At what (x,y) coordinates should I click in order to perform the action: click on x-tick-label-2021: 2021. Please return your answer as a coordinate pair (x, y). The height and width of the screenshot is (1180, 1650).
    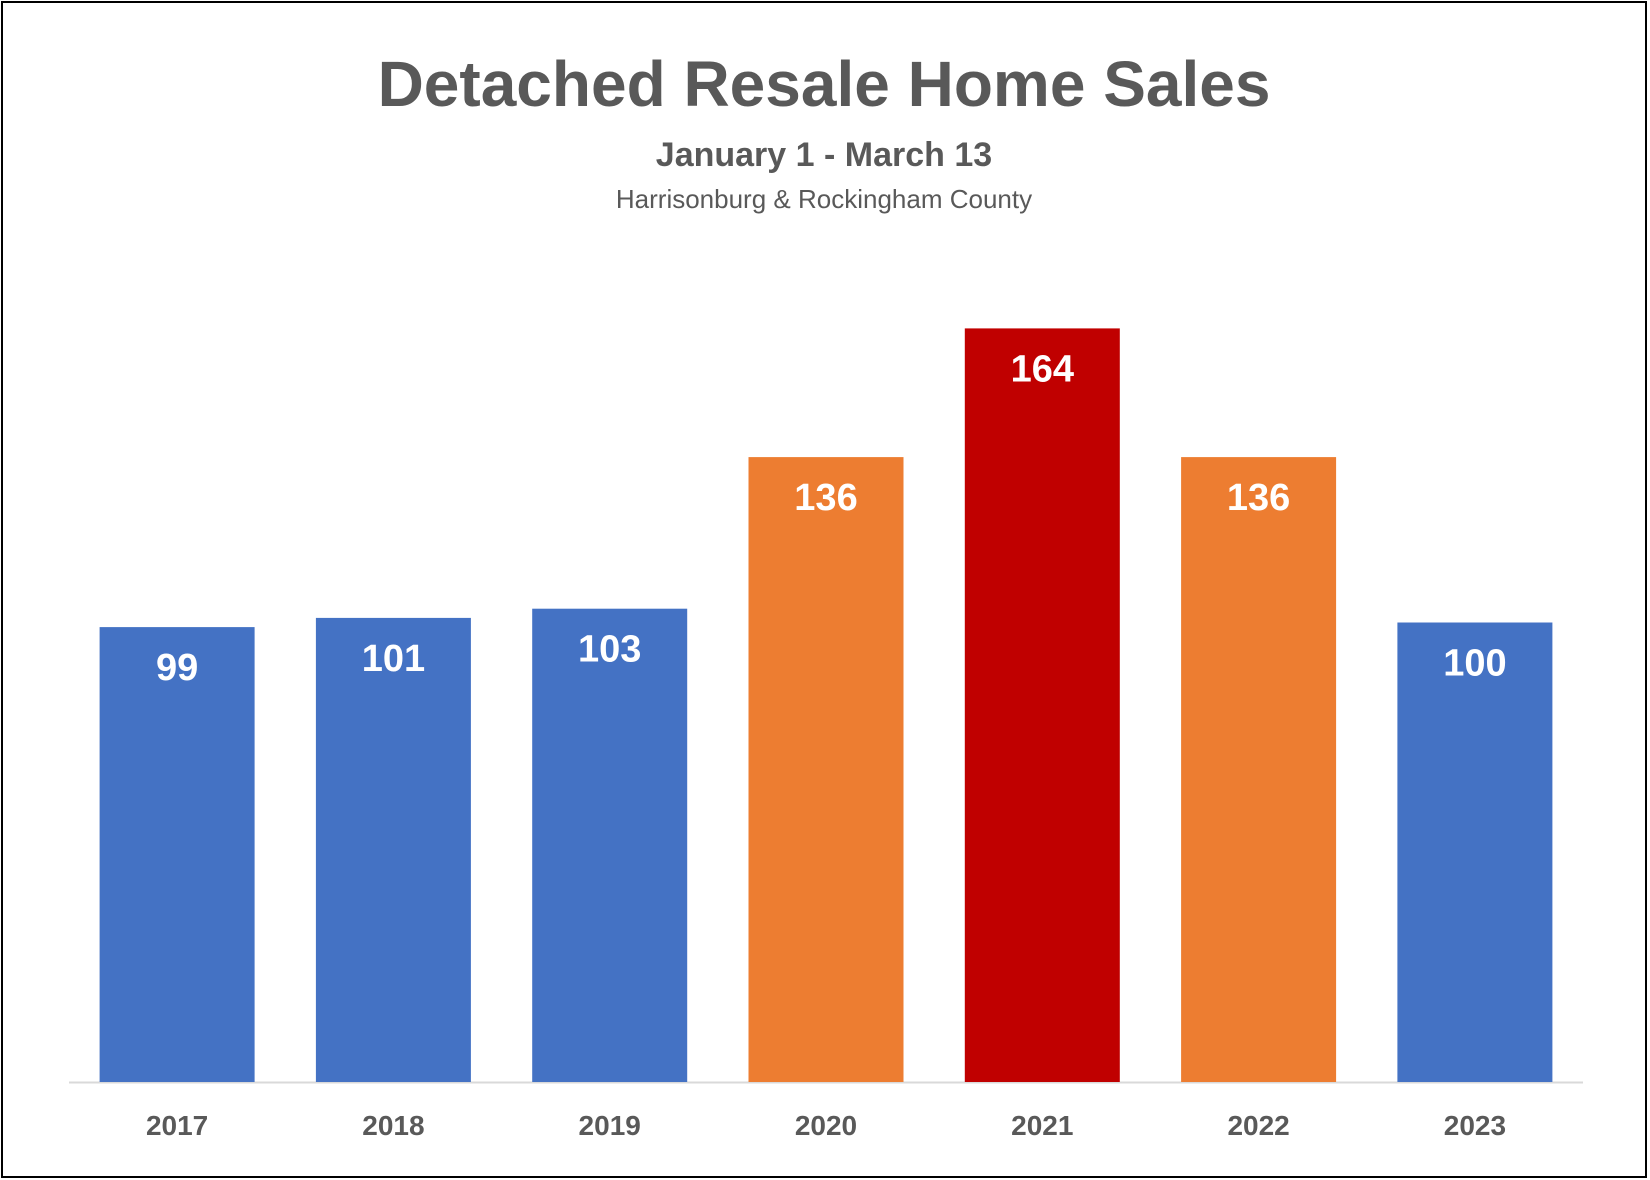
    Looking at the image, I should click on (1042, 1125).